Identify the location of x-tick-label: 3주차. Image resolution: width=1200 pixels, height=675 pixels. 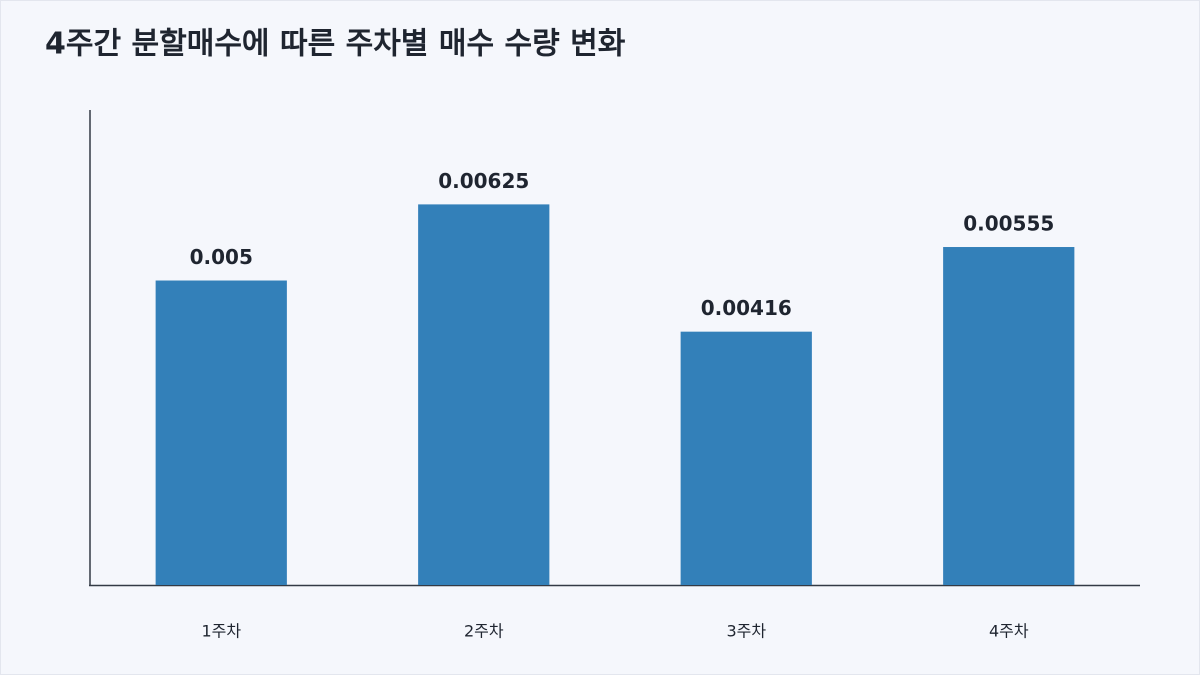
(746, 631).